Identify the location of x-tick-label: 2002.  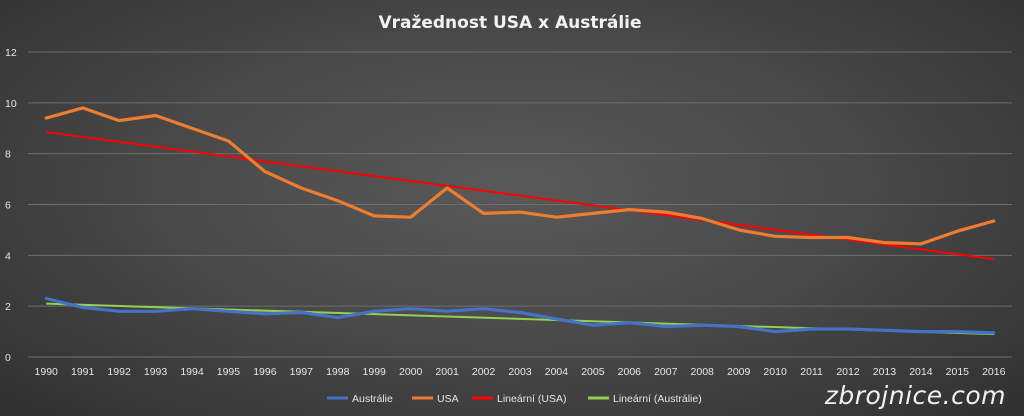
(484, 372).